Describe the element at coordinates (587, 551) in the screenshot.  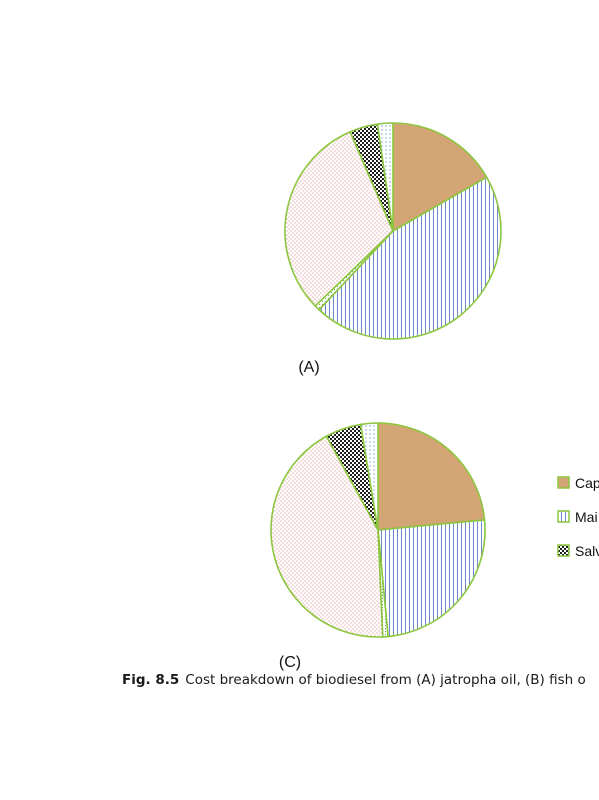
I see `legend-label-salvage: Salv` at that location.